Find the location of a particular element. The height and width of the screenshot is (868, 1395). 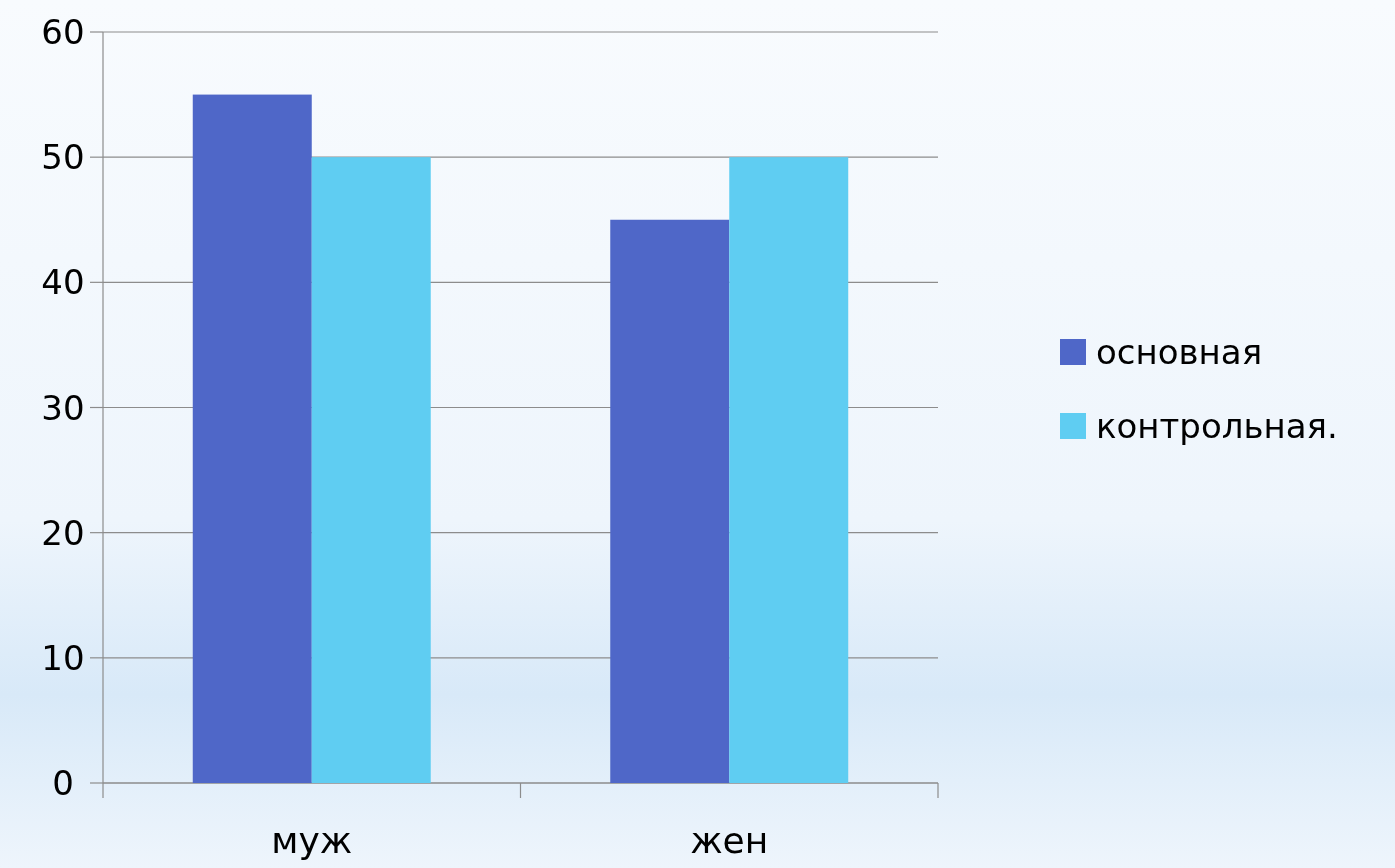

legend-label: контрольная. is located at coordinates (1217, 426).